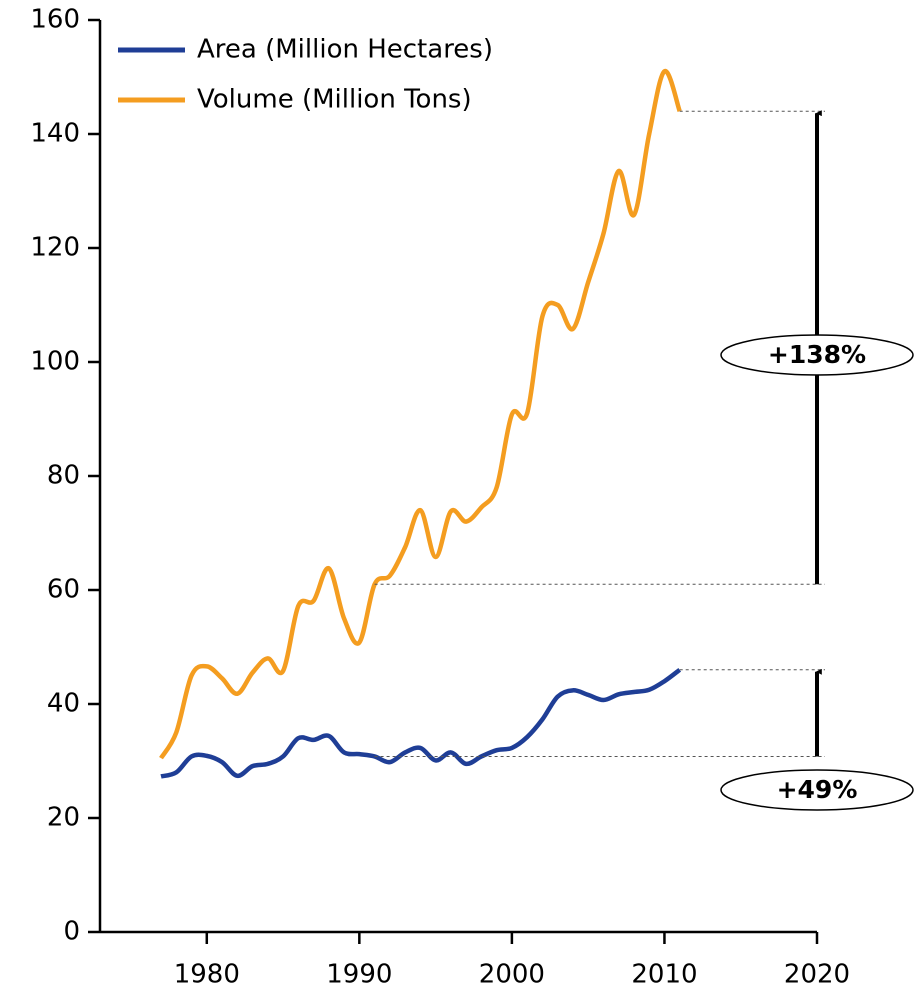  Describe the element at coordinates (817, 975) in the screenshot. I see `x-tick-label: 2020` at that location.